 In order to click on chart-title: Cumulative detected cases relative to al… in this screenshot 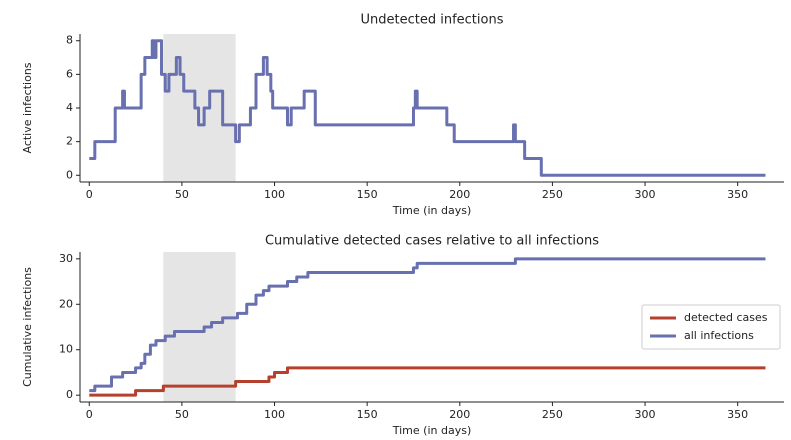, I will do `click(432, 241)`.